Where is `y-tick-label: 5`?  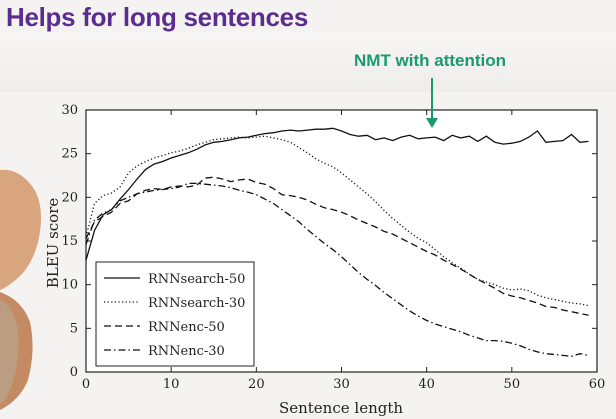 y-tick-label: 5 is located at coordinates (74, 328).